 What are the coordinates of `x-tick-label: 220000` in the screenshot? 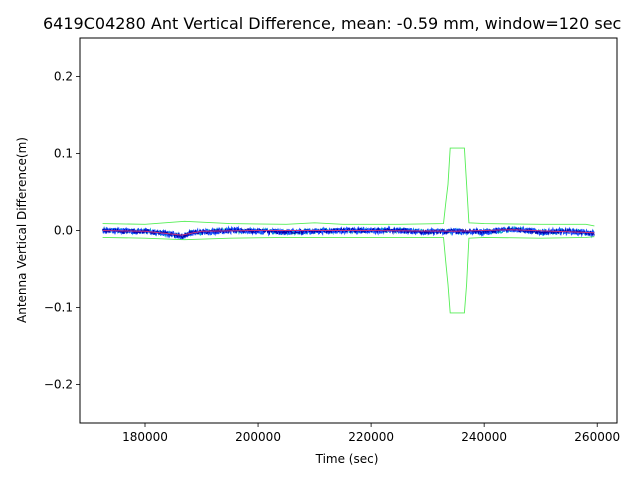 It's located at (371, 437).